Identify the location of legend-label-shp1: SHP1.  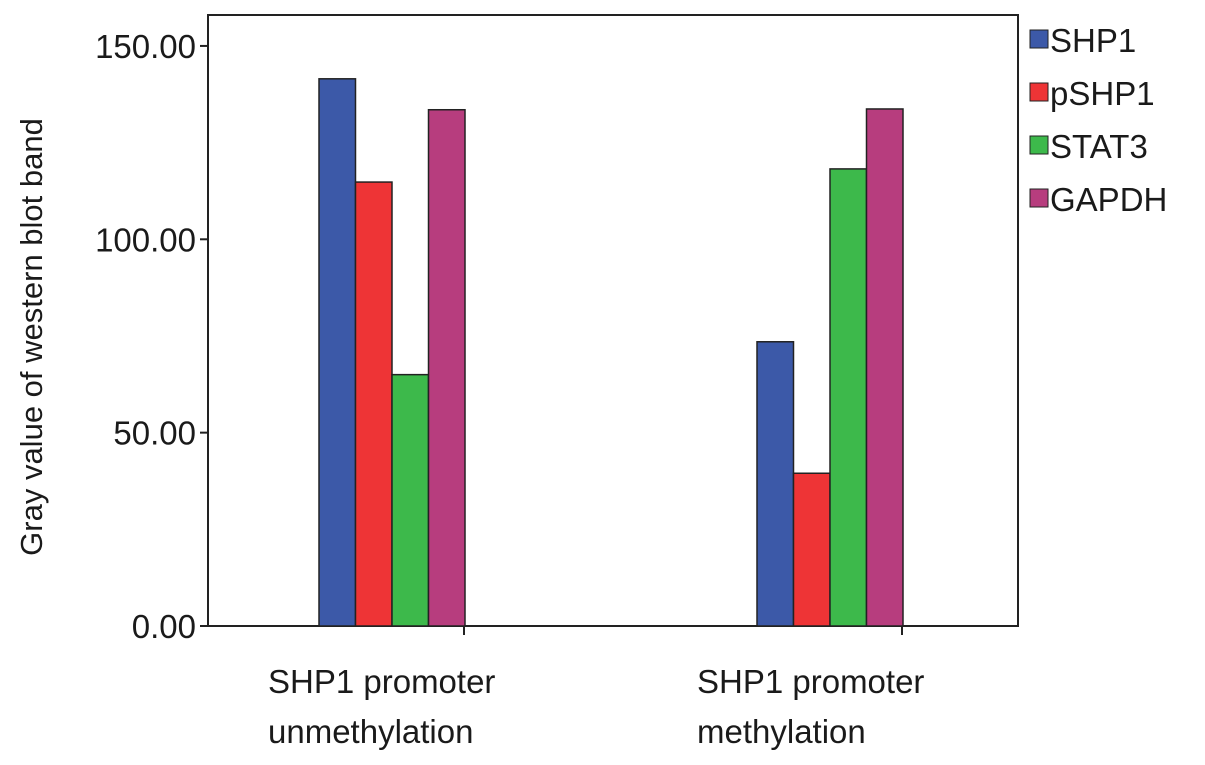
(1093, 40).